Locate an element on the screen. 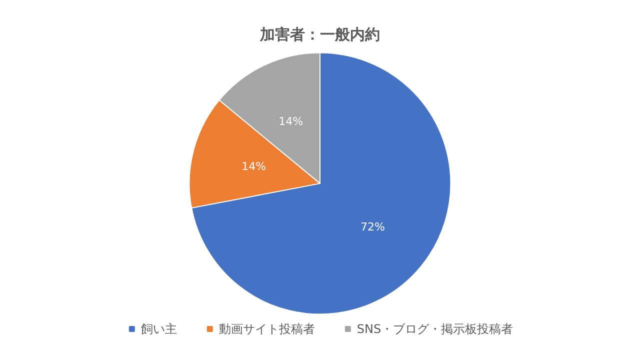  data-label: 72% is located at coordinates (372, 227).